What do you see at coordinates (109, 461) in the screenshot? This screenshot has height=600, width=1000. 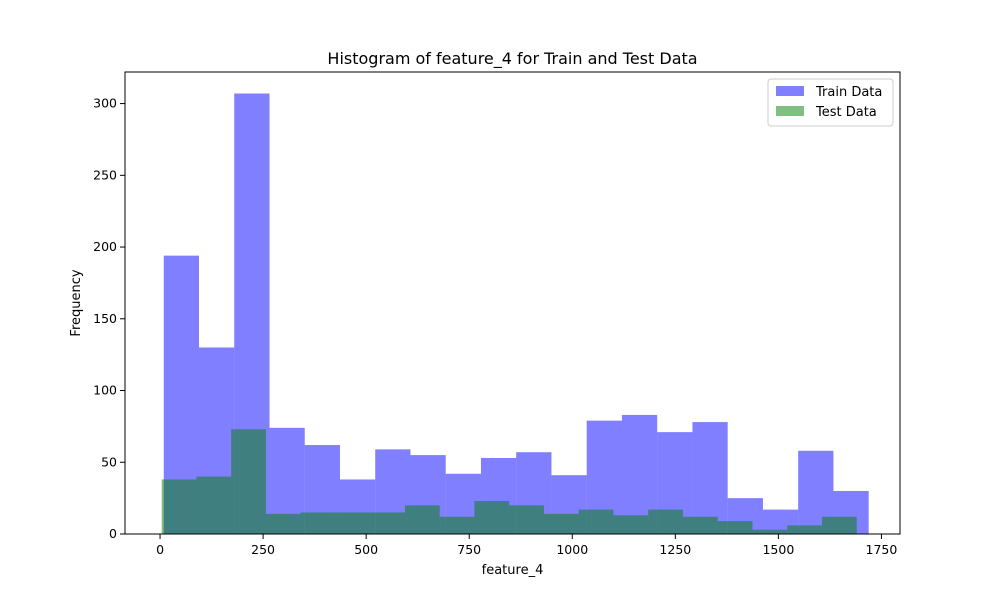 I see `y-tick-label-50: 50` at bounding box center [109, 461].